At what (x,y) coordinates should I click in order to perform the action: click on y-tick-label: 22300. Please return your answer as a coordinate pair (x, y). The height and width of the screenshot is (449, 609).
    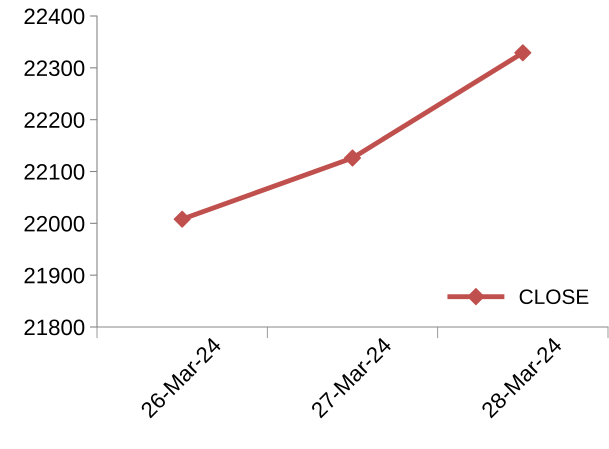
    Looking at the image, I should click on (54, 68).